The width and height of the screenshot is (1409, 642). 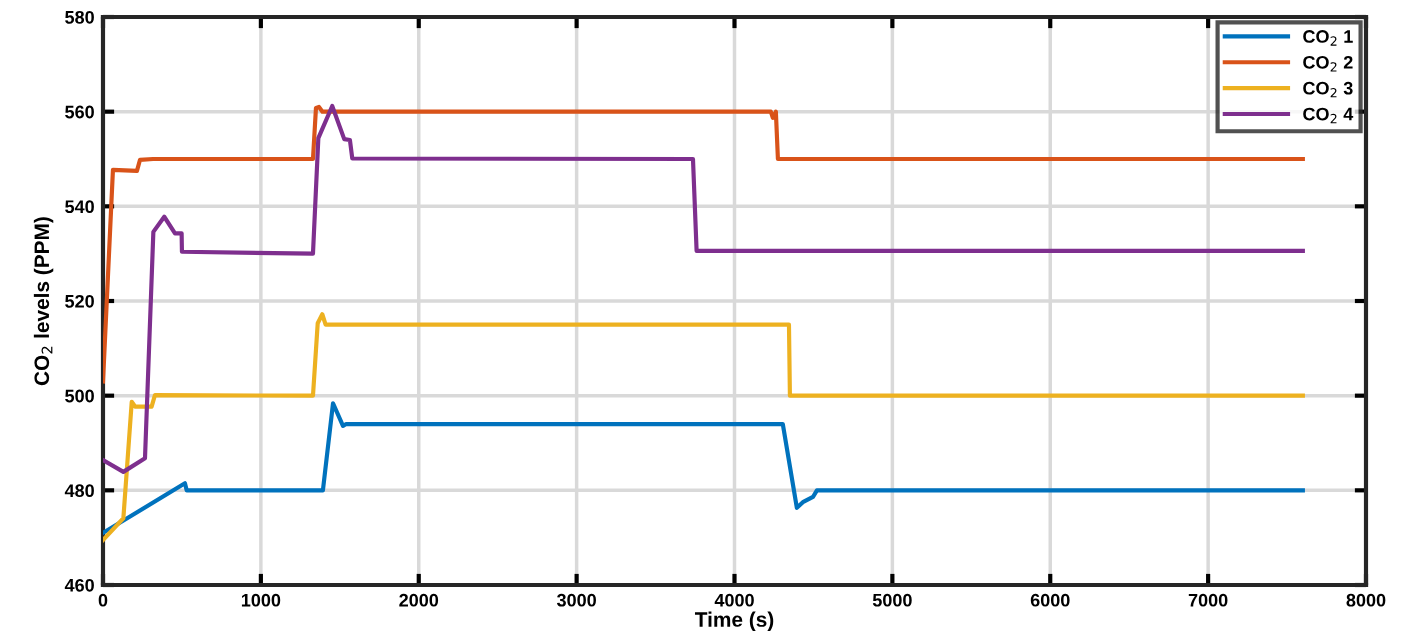 What do you see at coordinates (734, 600) in the screenshot?
I see `x-tick-label: 4000` at bounding box center [734, 600].